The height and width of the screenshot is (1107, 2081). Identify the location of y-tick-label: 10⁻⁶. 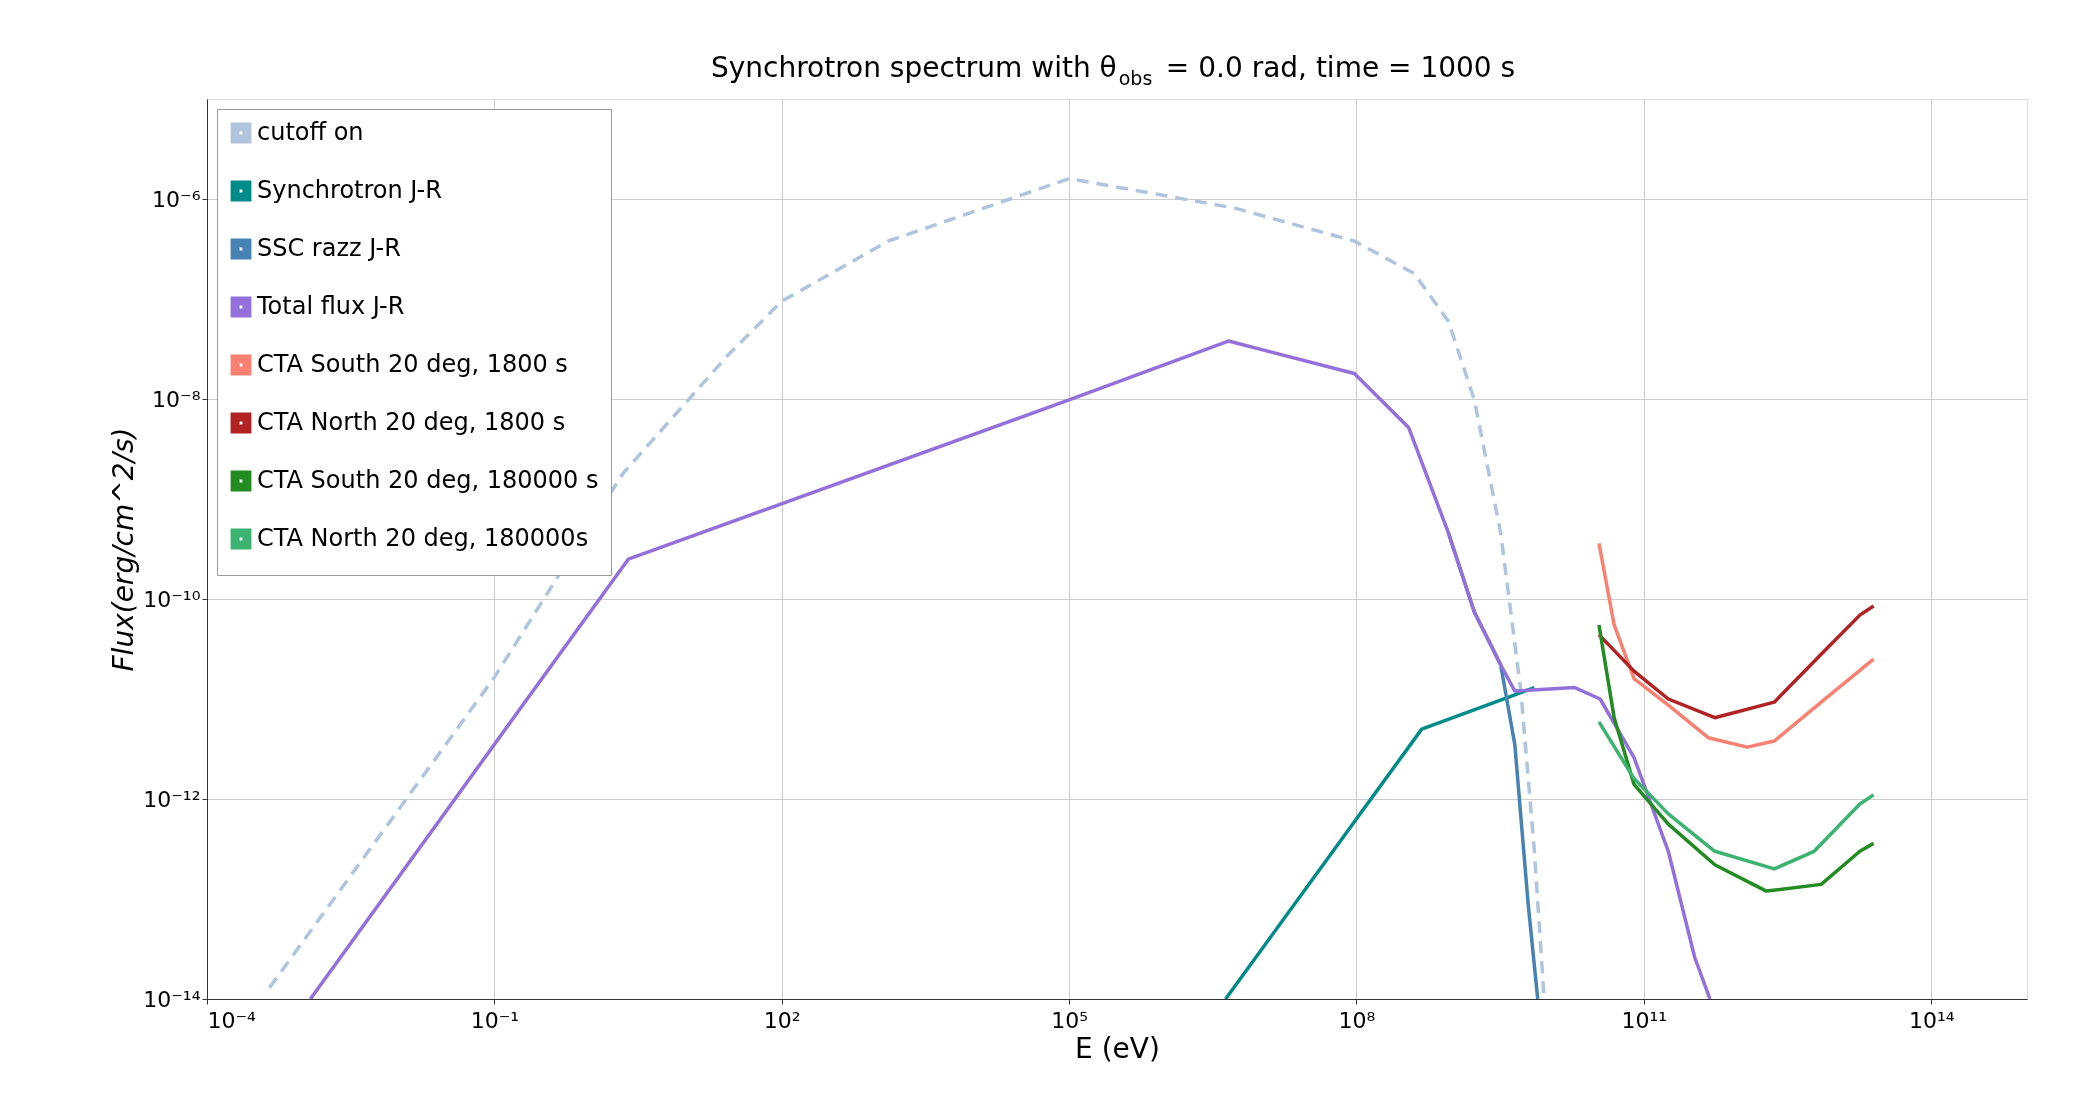
(176, 199).